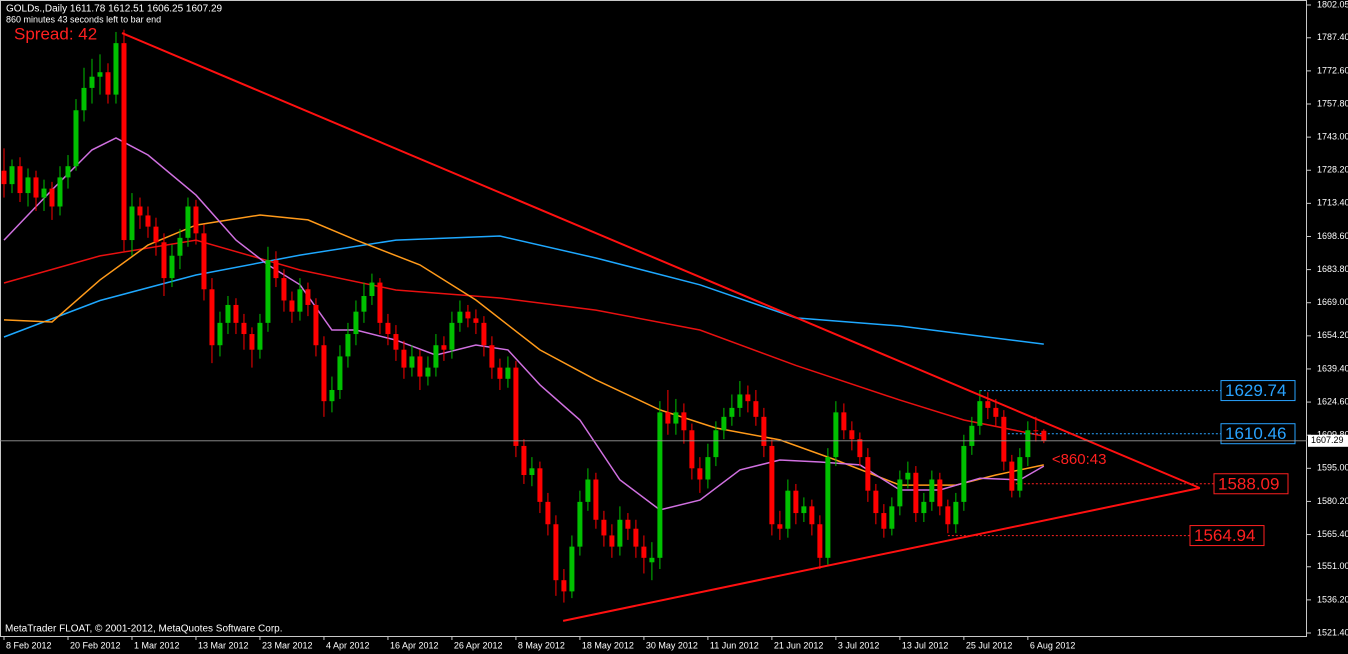  I want to click on x-tick-label: 3 Jul 2012, so click(859, 645).